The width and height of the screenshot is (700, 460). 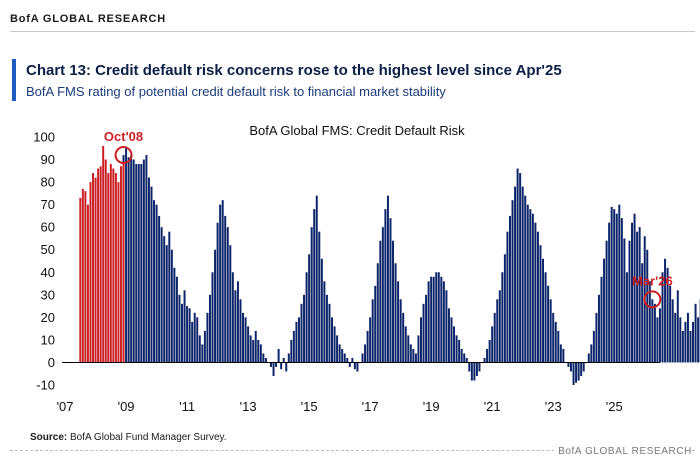 I want to click on source-label: Source:, so click(x=49, y=437).